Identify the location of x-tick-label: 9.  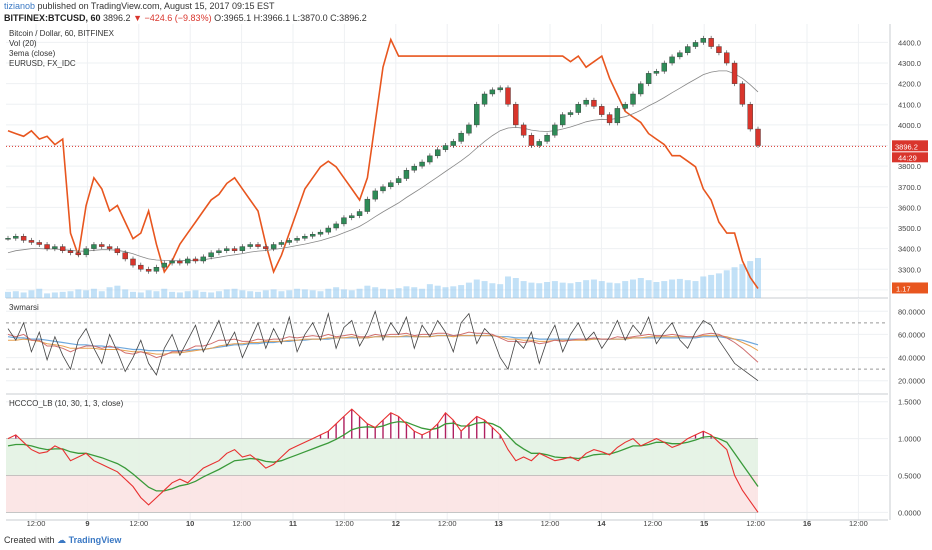
(87, 523).